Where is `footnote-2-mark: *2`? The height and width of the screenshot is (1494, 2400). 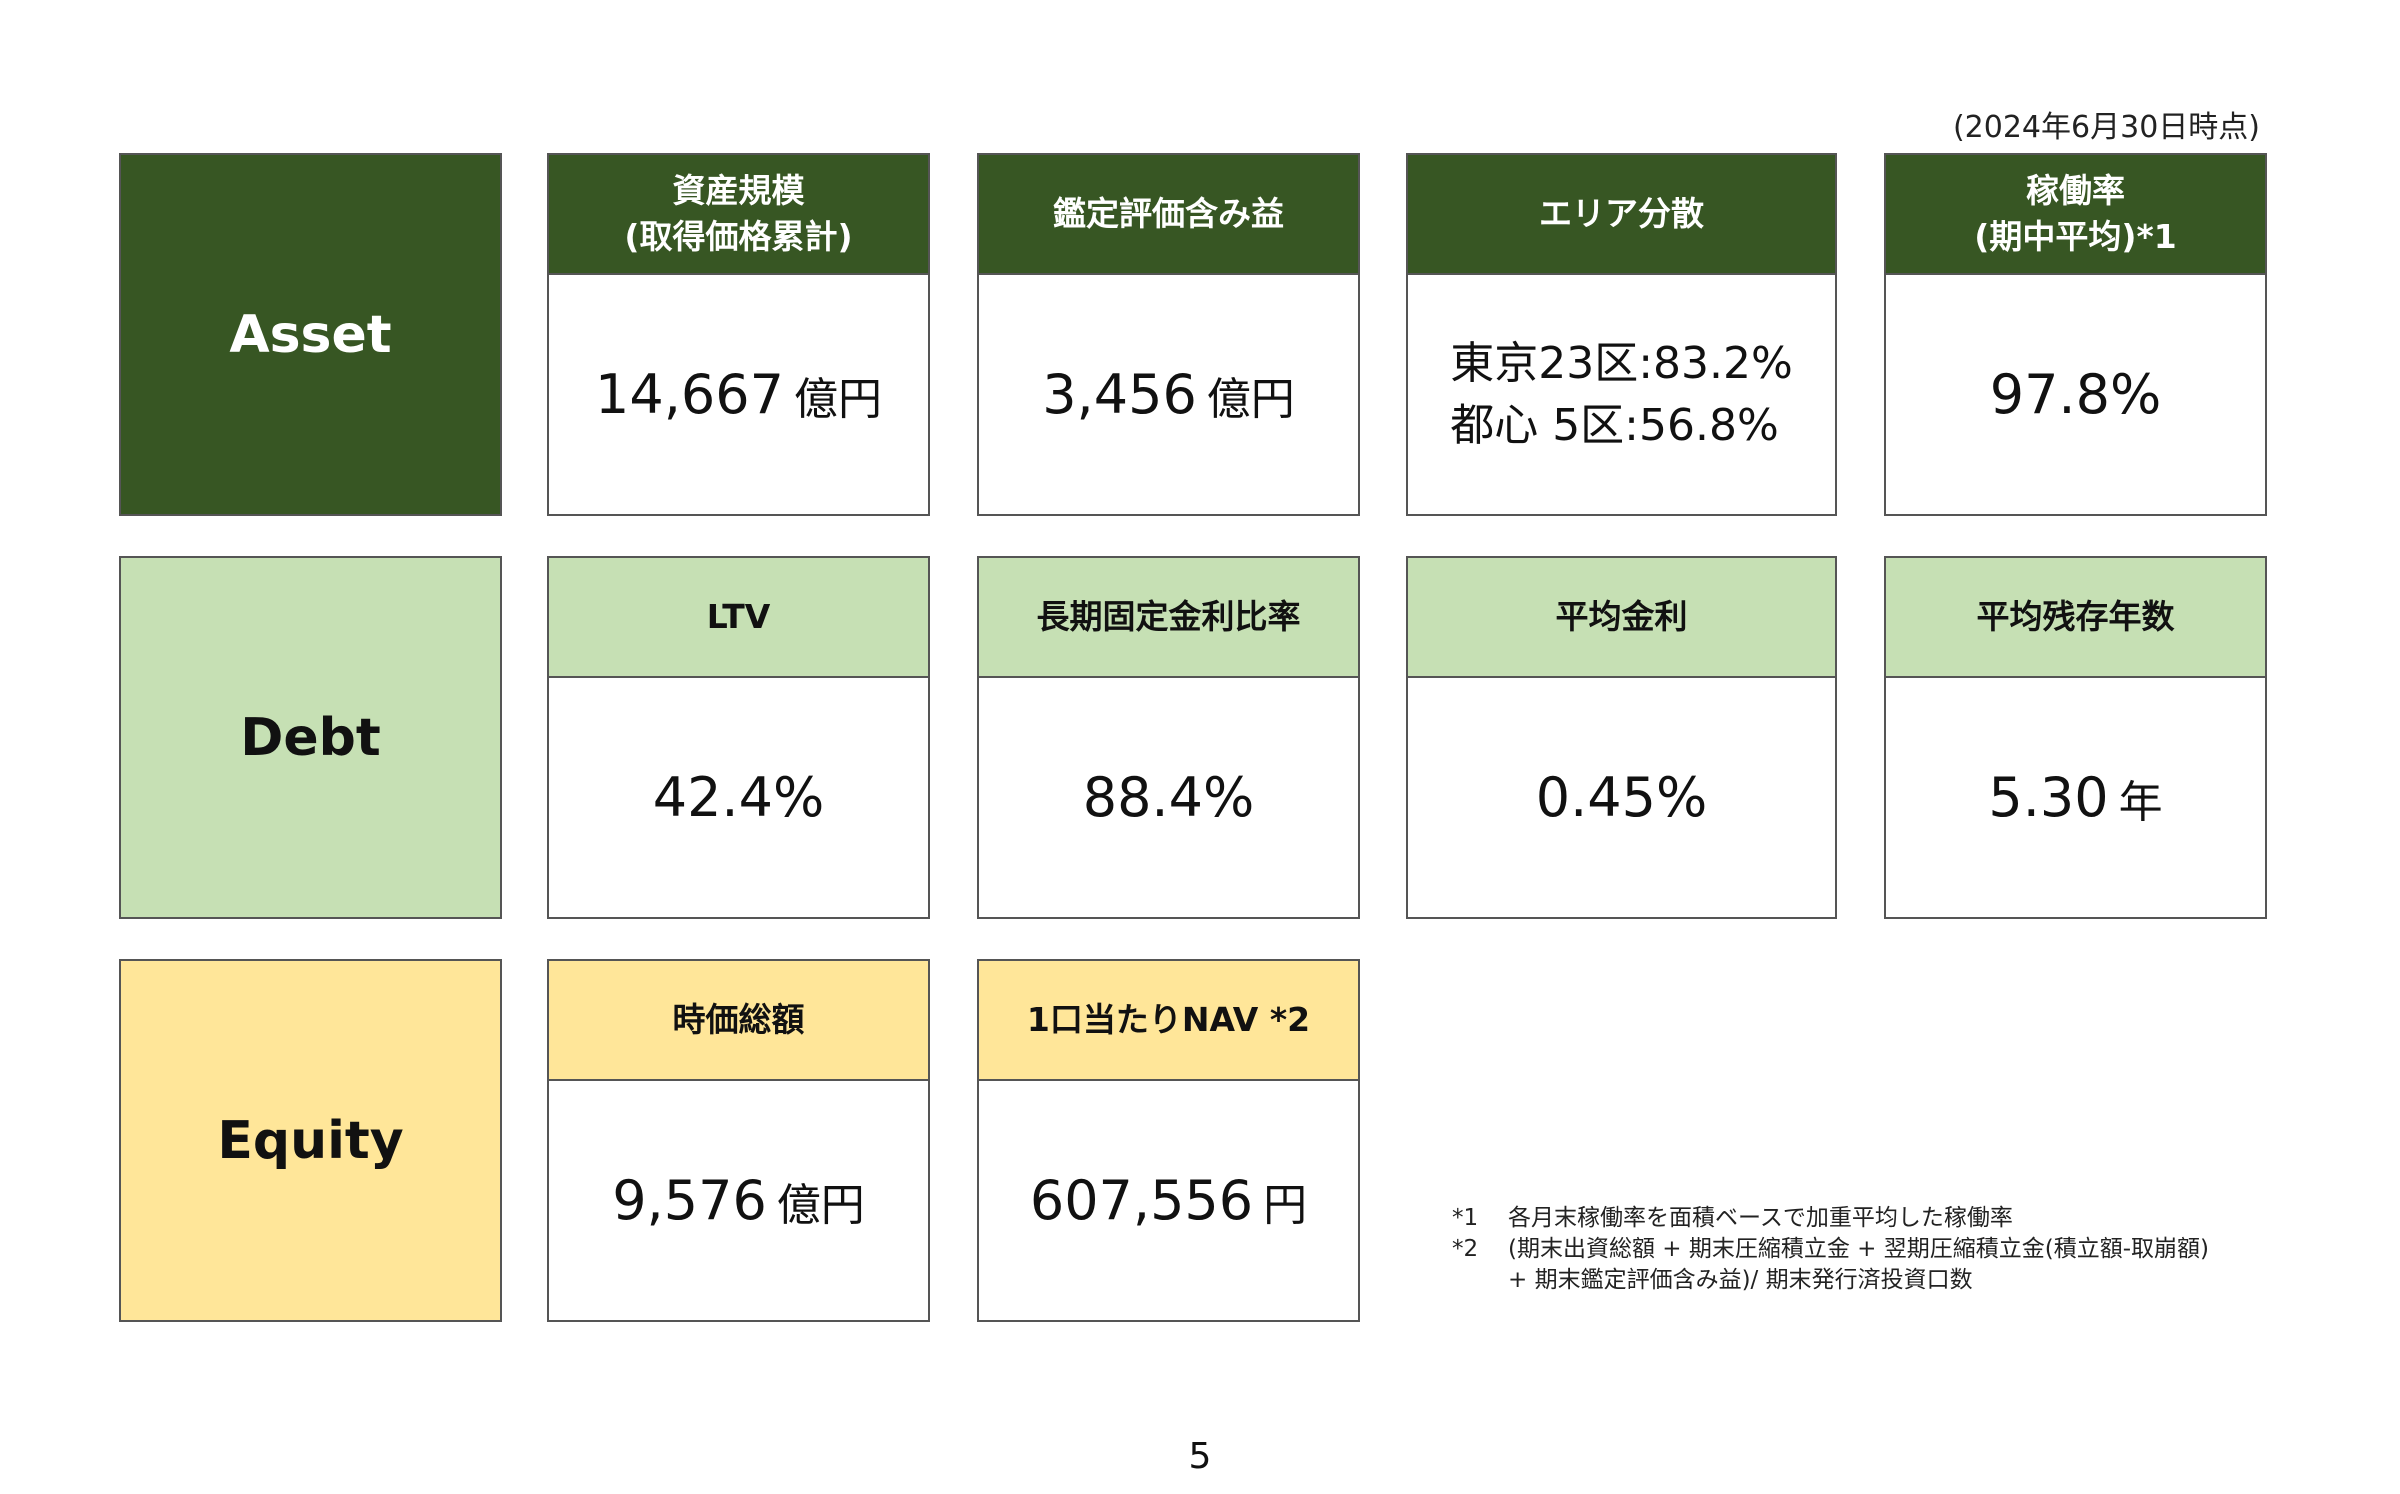
footnote-2-mark: *2 is located at coordinates (1465, 1249).